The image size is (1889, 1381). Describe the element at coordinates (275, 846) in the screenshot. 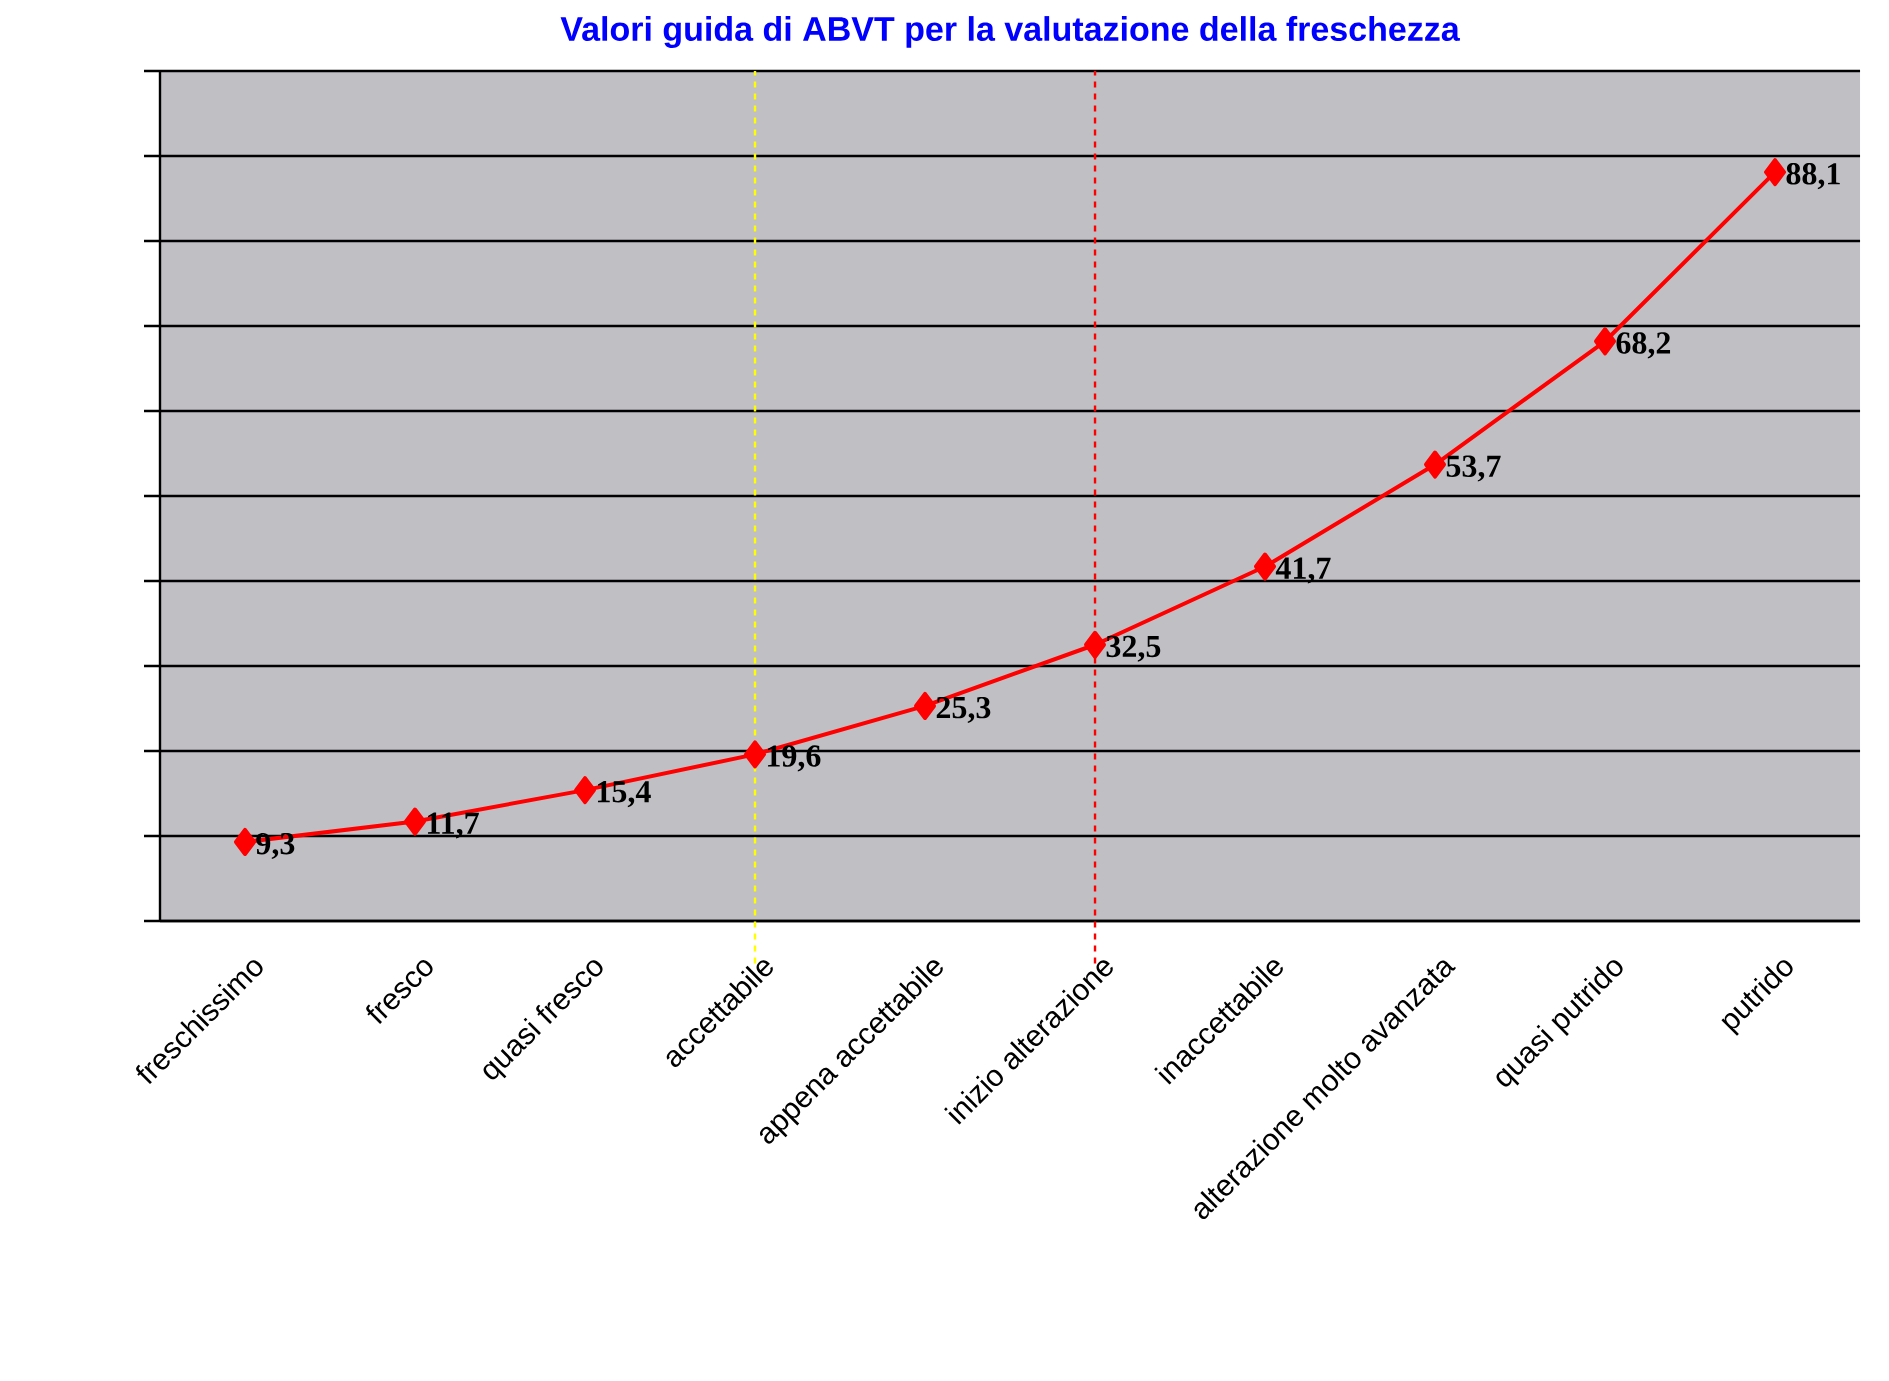

I see `data-label: 9,3` at that location.